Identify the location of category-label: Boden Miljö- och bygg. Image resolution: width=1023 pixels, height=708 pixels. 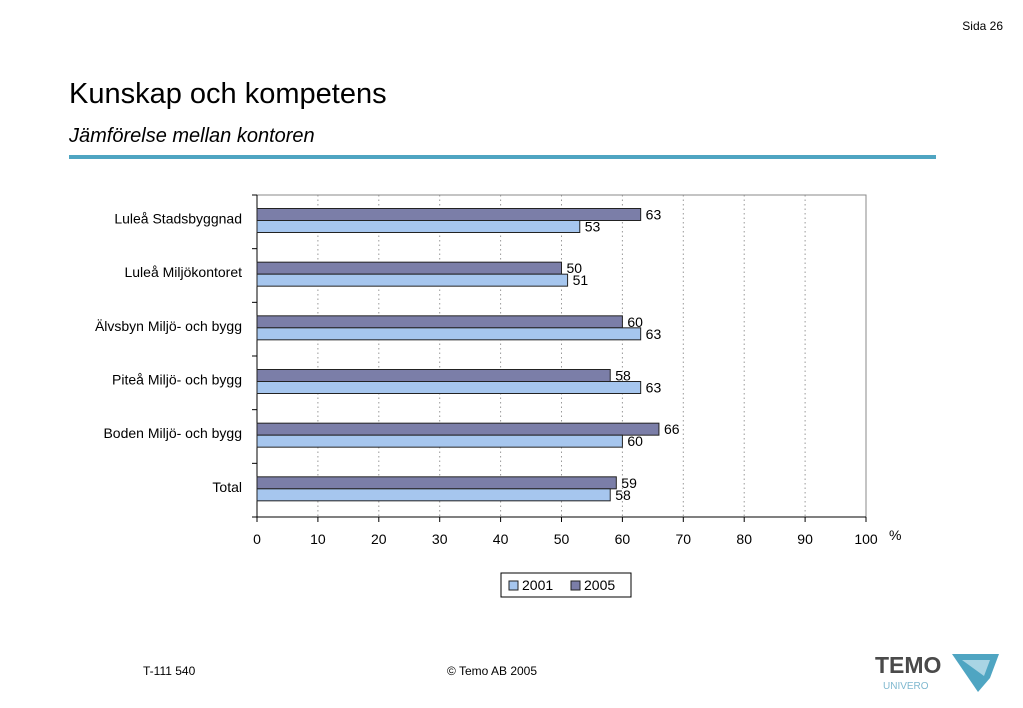
(172, 433).